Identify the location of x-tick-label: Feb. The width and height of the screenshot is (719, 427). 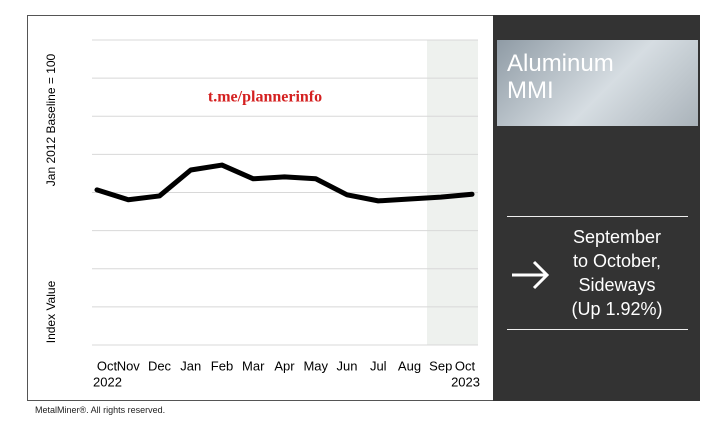
(222, 365).